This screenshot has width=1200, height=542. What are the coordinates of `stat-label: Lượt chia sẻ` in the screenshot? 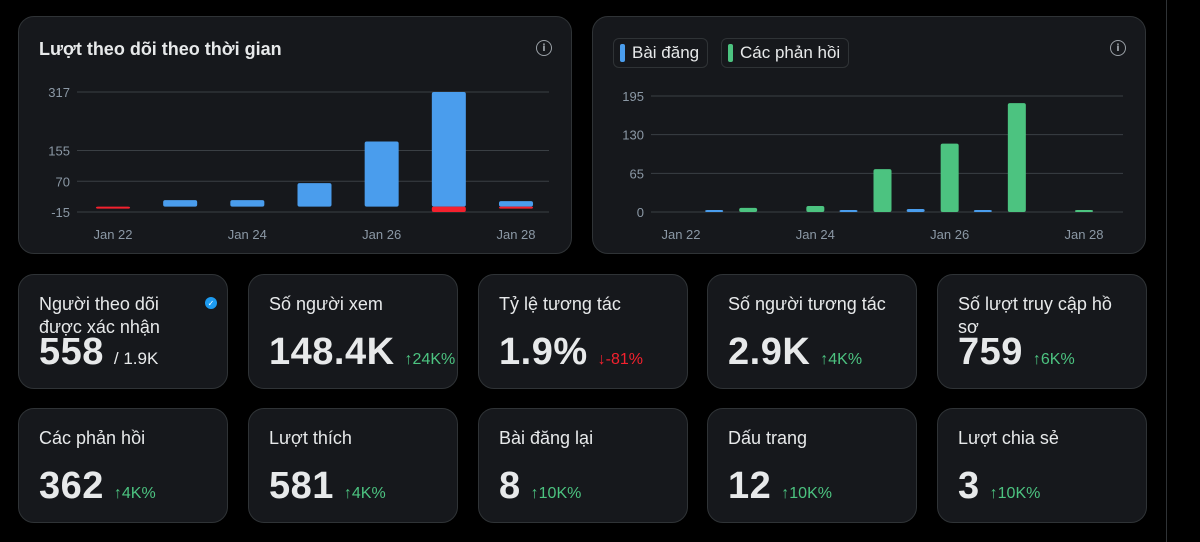 It's located at (1008, 438).